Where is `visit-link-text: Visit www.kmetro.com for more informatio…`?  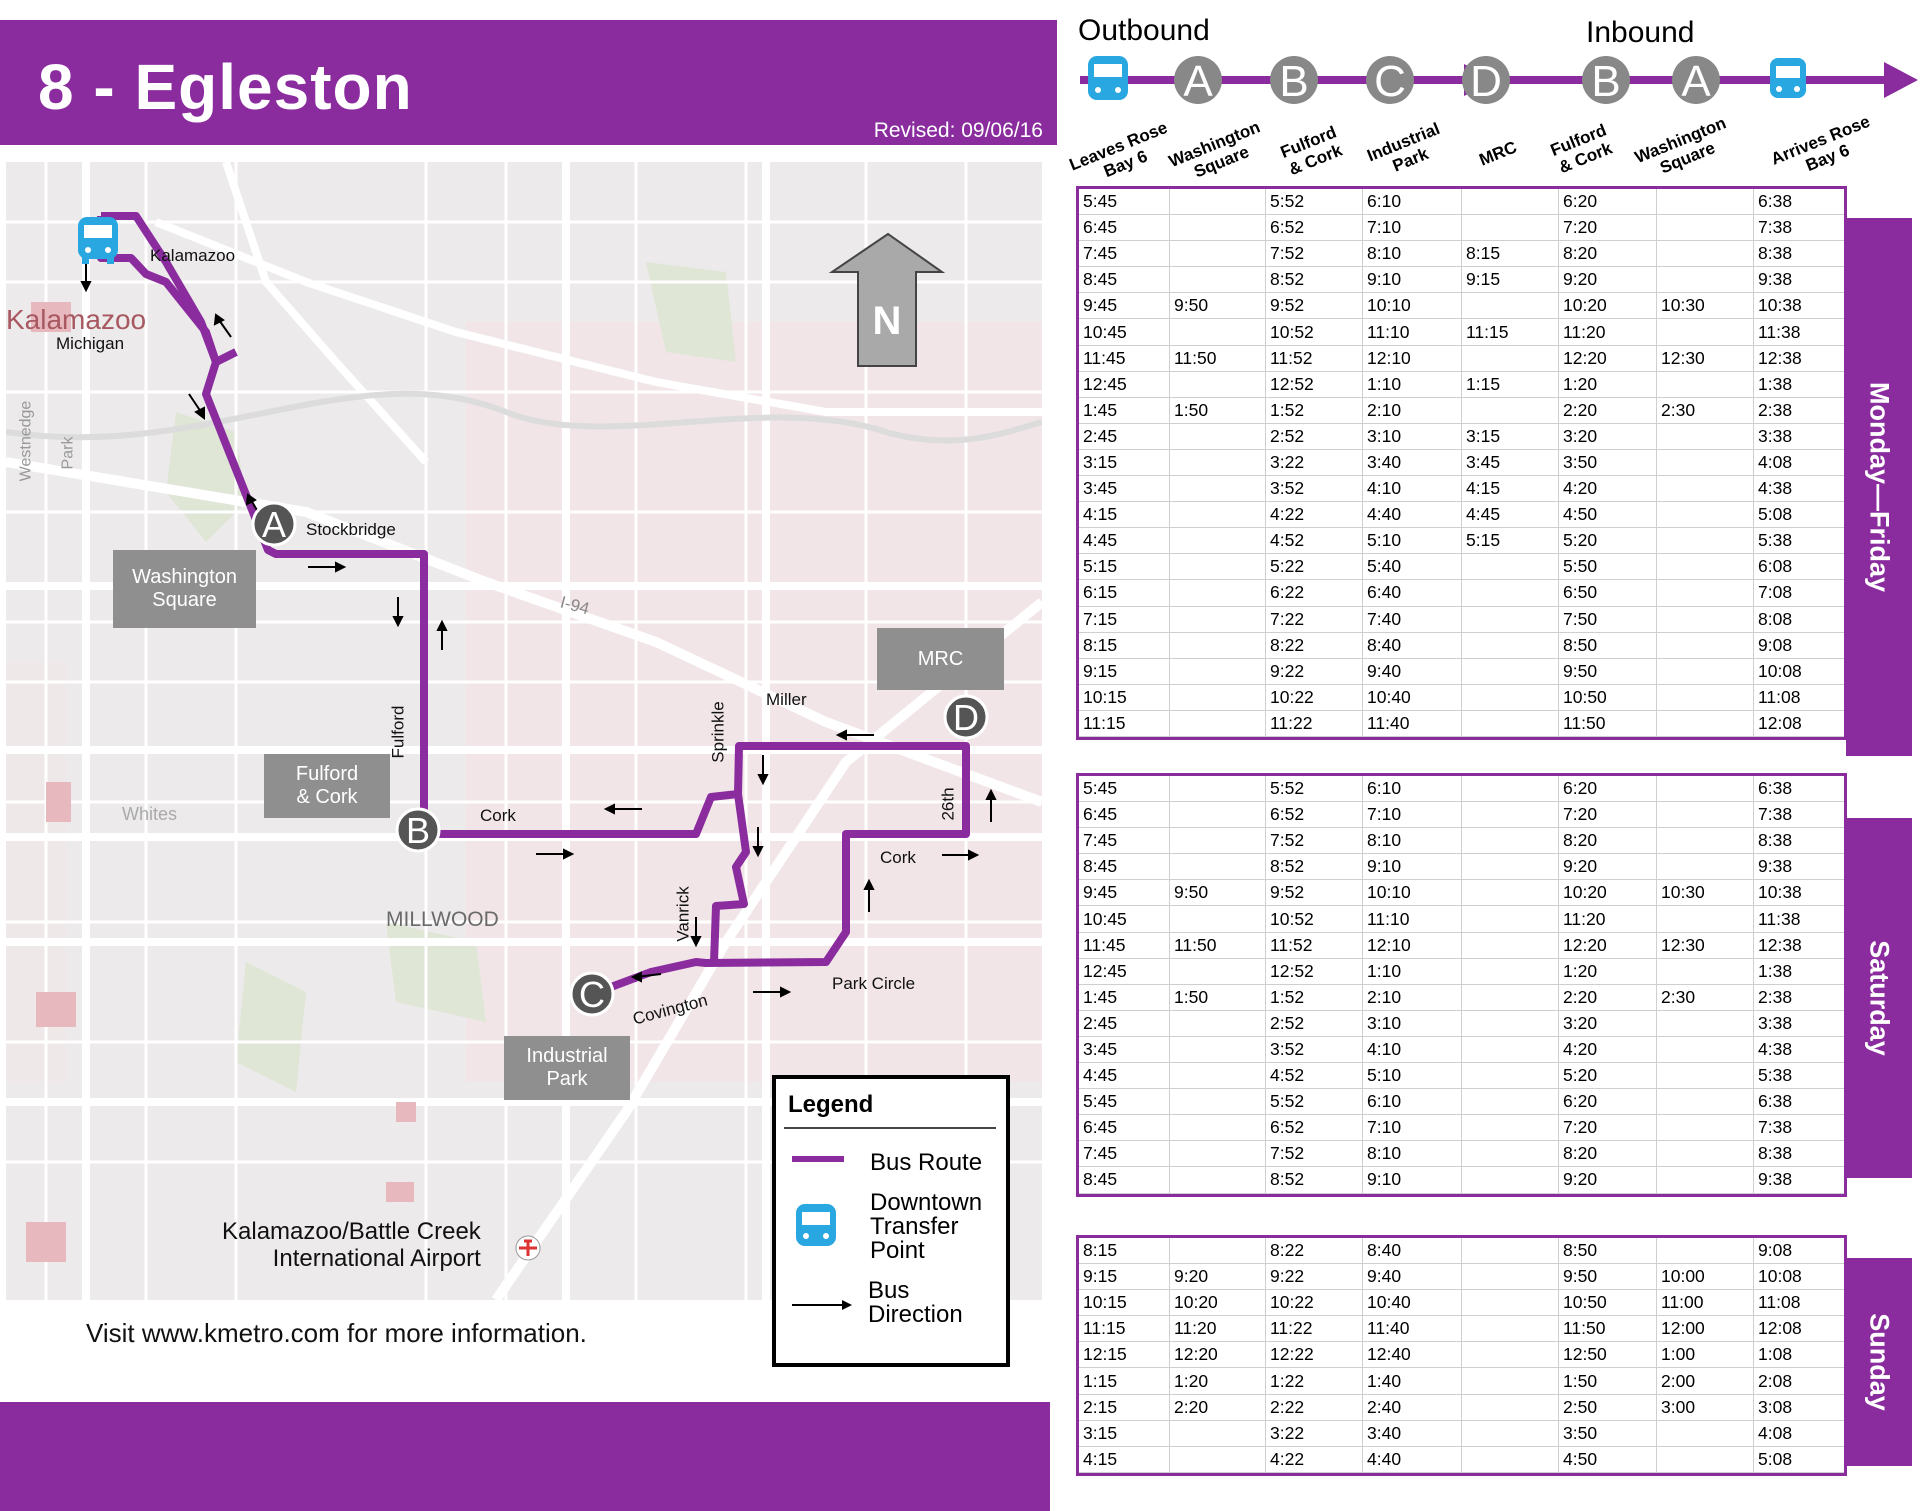
visit-link-text: Visit www.kmetro.com for more informatio… is located at coordinates (336, 1333).